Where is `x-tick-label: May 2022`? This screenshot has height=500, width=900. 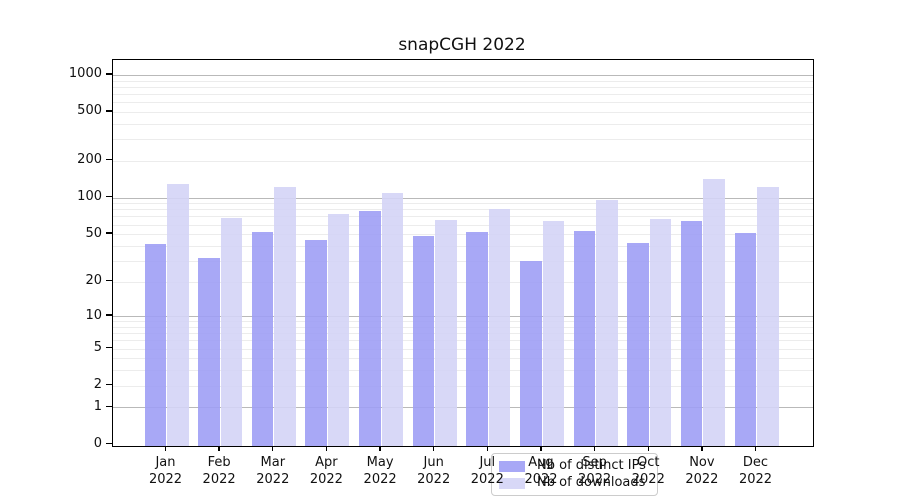
x-tick-label: May 2022 is located at coordinates (380, 471).